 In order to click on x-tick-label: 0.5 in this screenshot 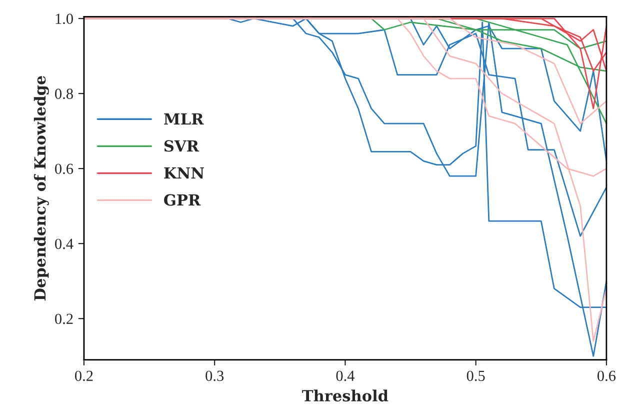, I will do `click(475, 376)`.